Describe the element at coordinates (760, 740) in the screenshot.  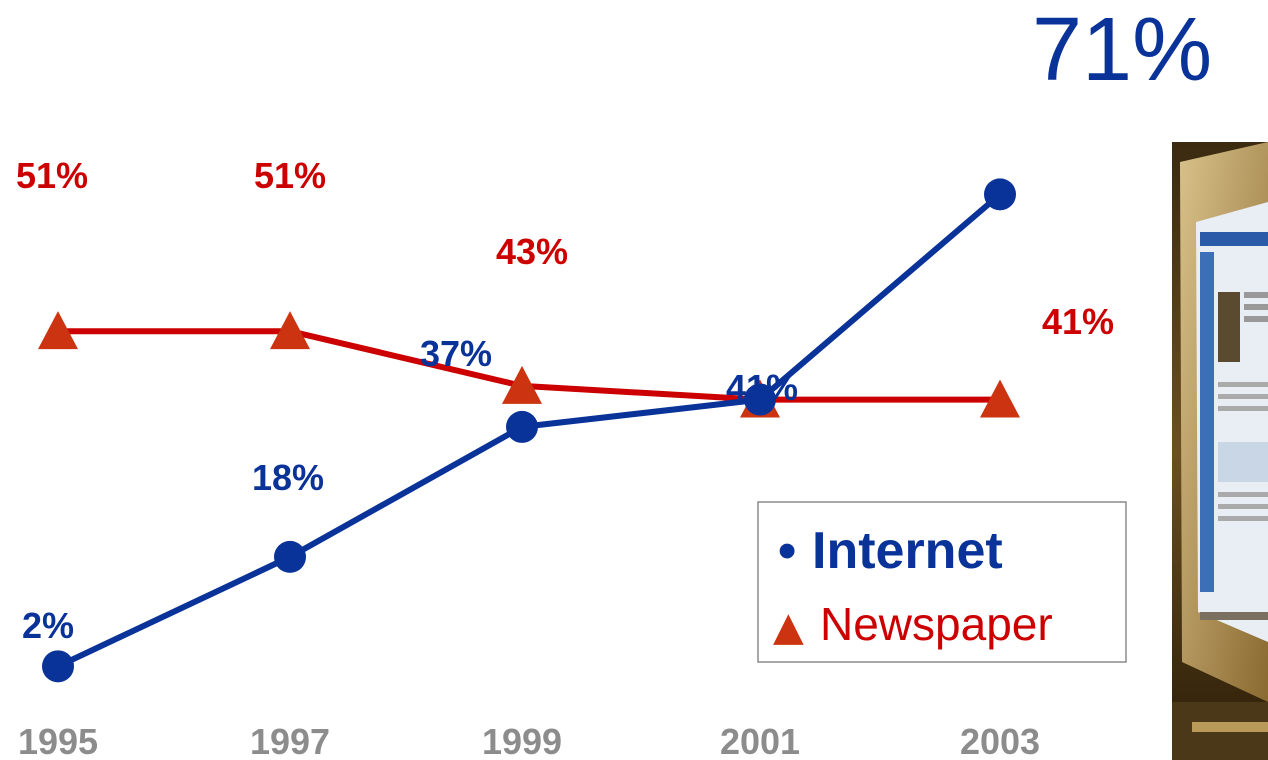
I see `x-tick-2001: 2001` at that location.